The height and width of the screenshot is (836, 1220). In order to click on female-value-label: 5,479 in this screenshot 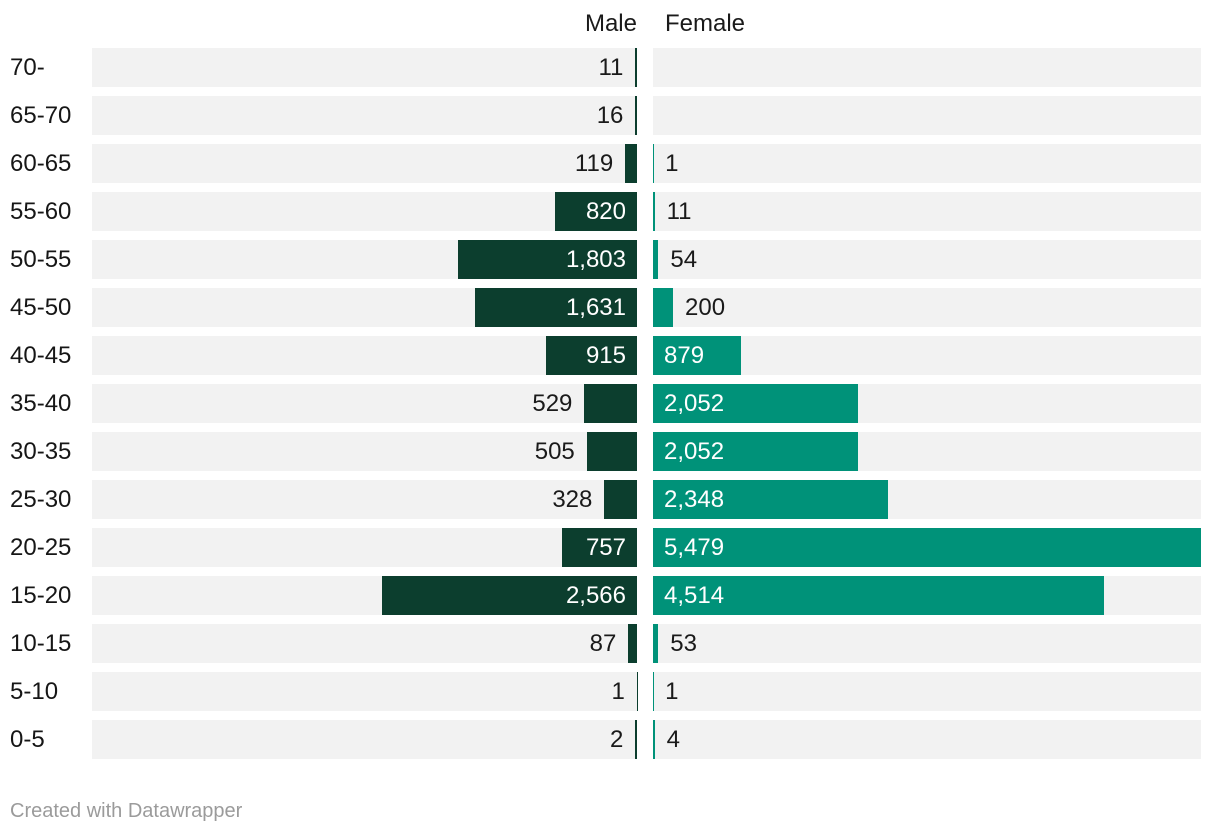, I will do `click(694, 547)`.